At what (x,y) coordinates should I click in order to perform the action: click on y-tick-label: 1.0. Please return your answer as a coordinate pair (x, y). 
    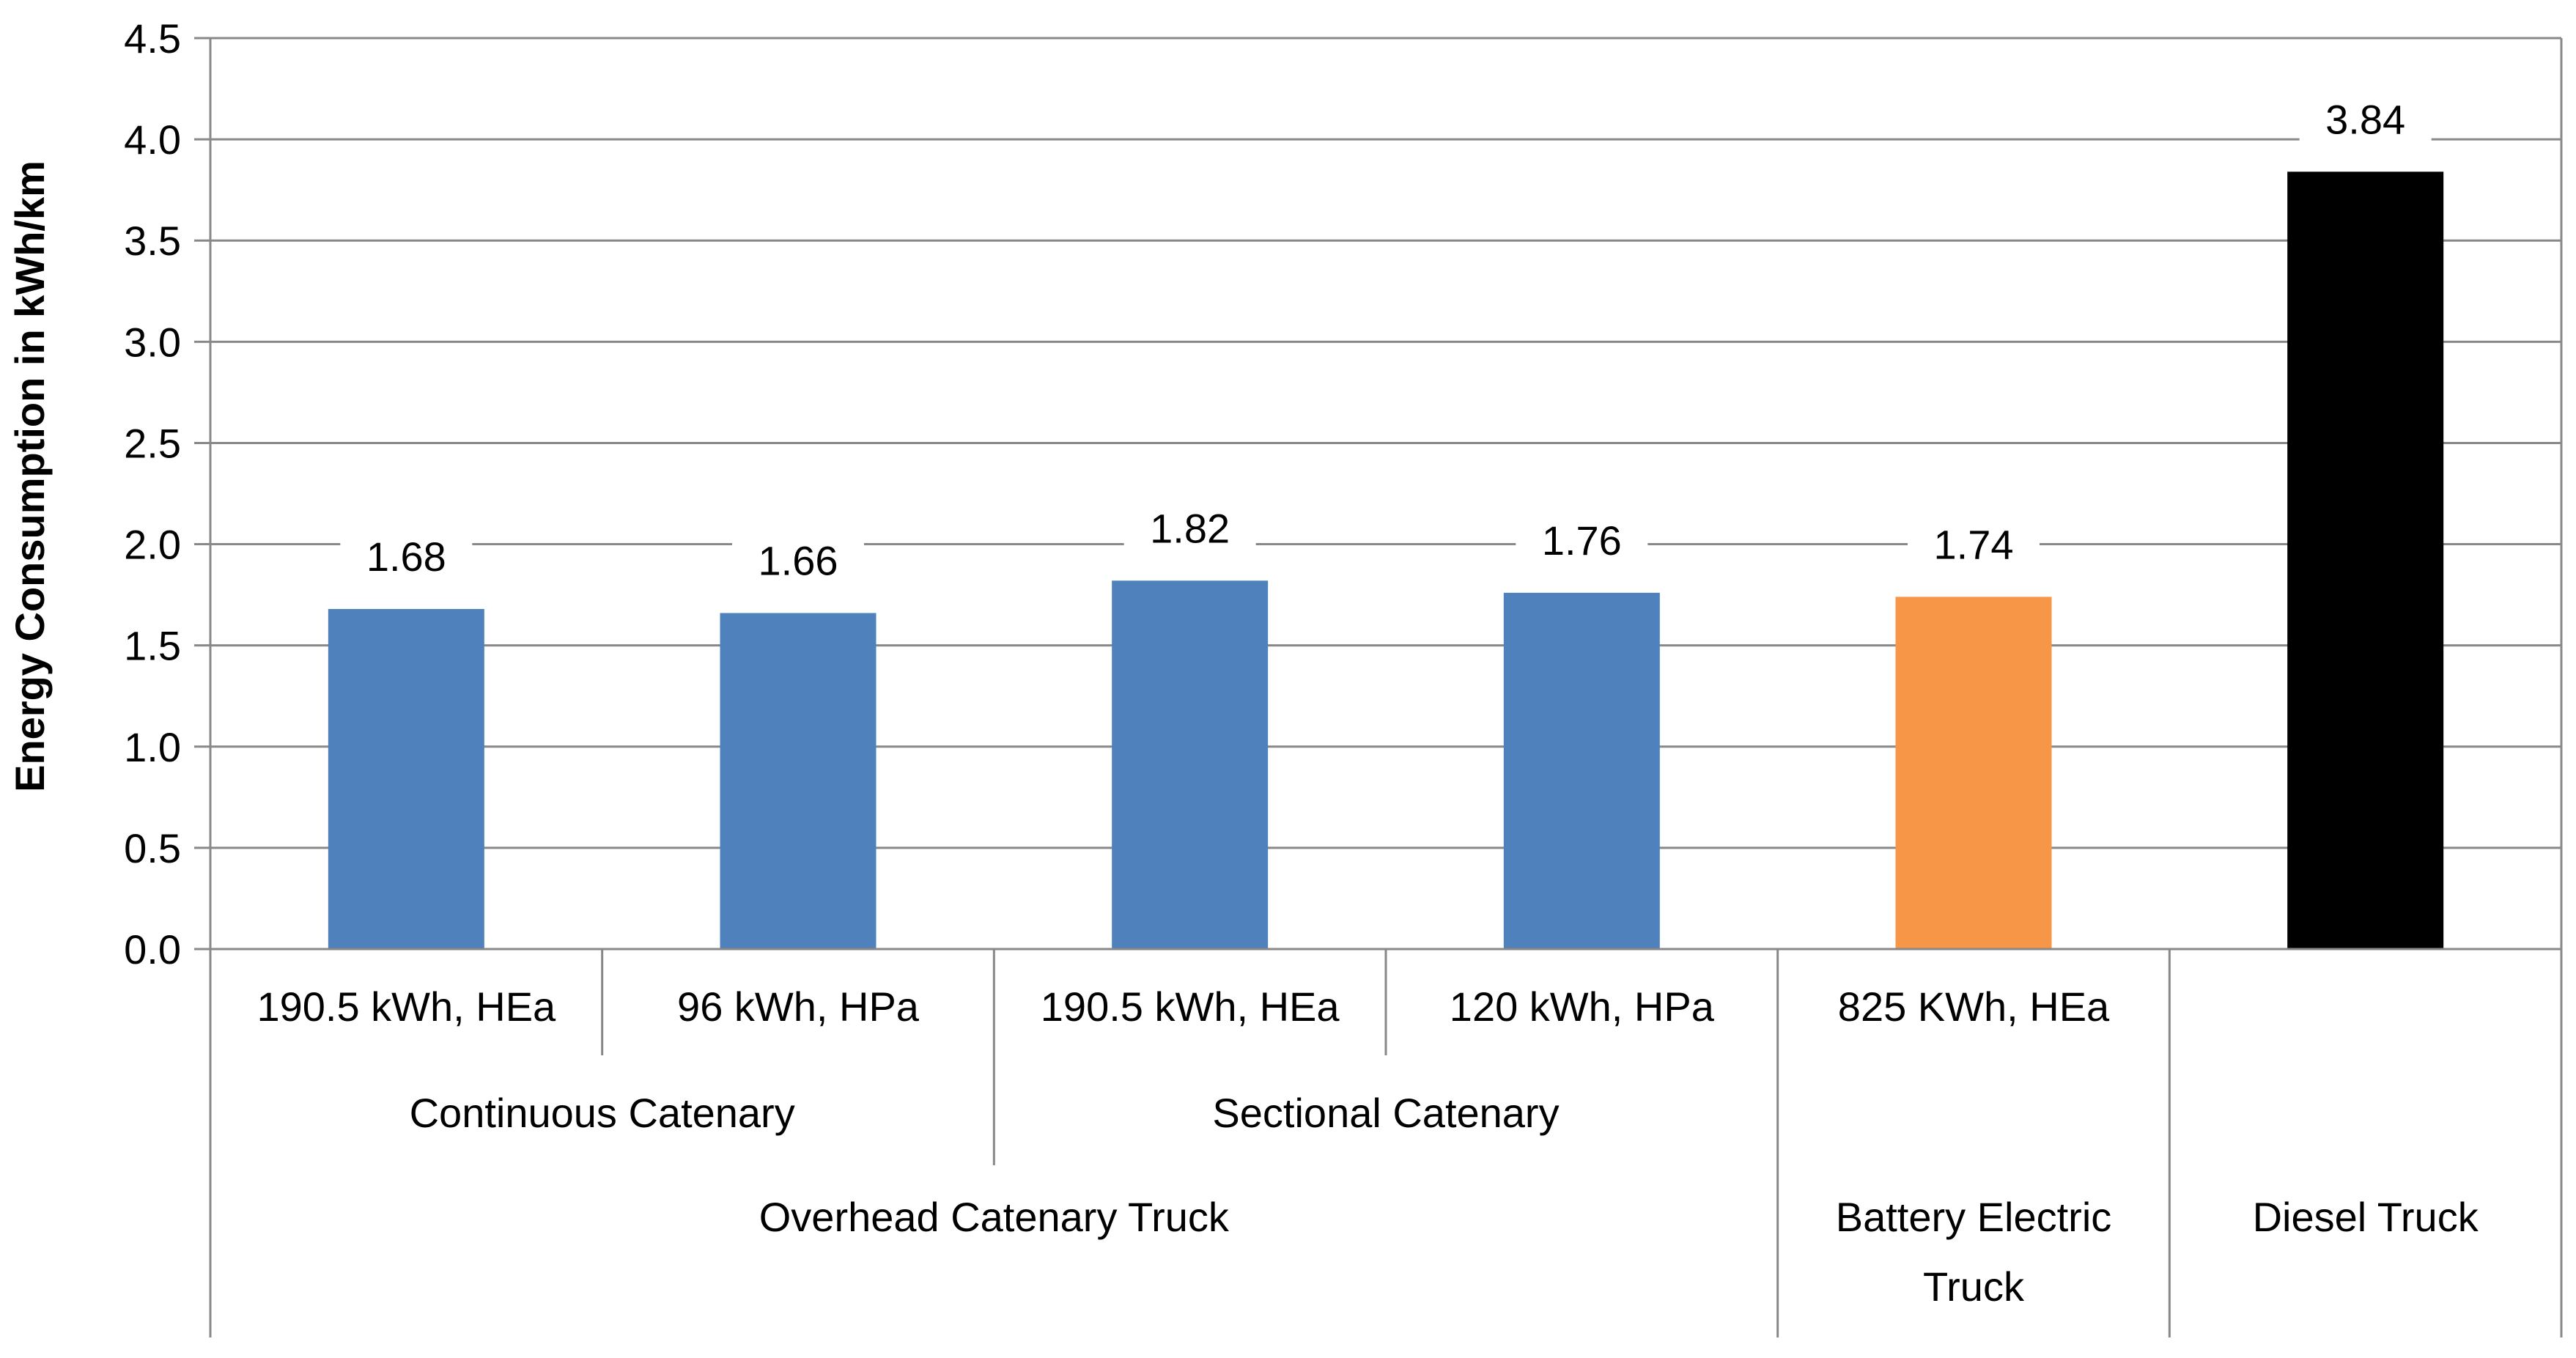
    Looking at the image, I should click on (152, 747).